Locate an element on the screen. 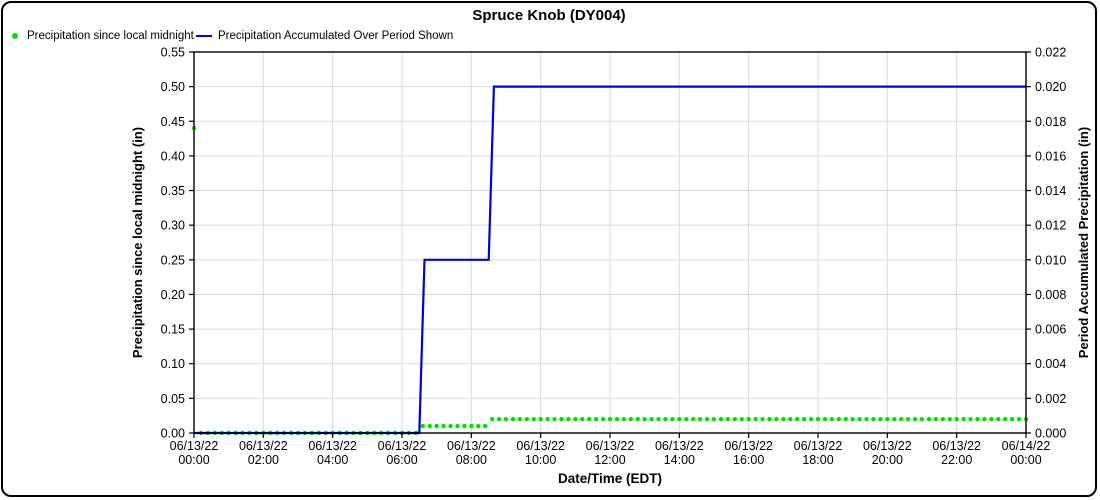 Image resolution: width=1100 pixels, height=500 pixels. y-right-tick-label: 0.006 is located at coordinates (1050, 330).